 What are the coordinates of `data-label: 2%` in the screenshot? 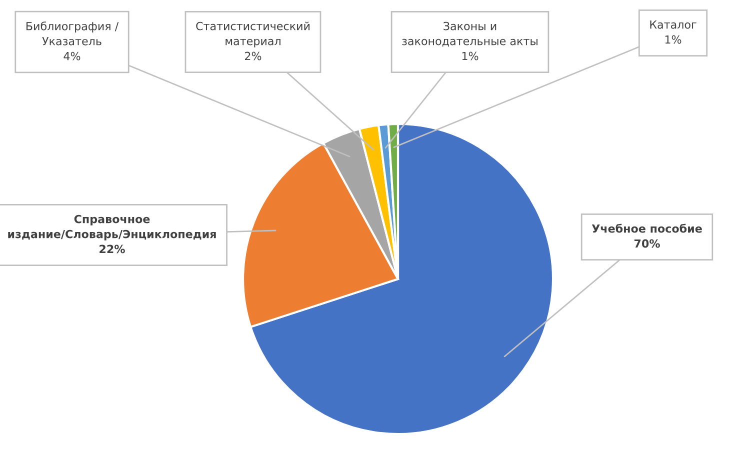 It's located at (253, 56).